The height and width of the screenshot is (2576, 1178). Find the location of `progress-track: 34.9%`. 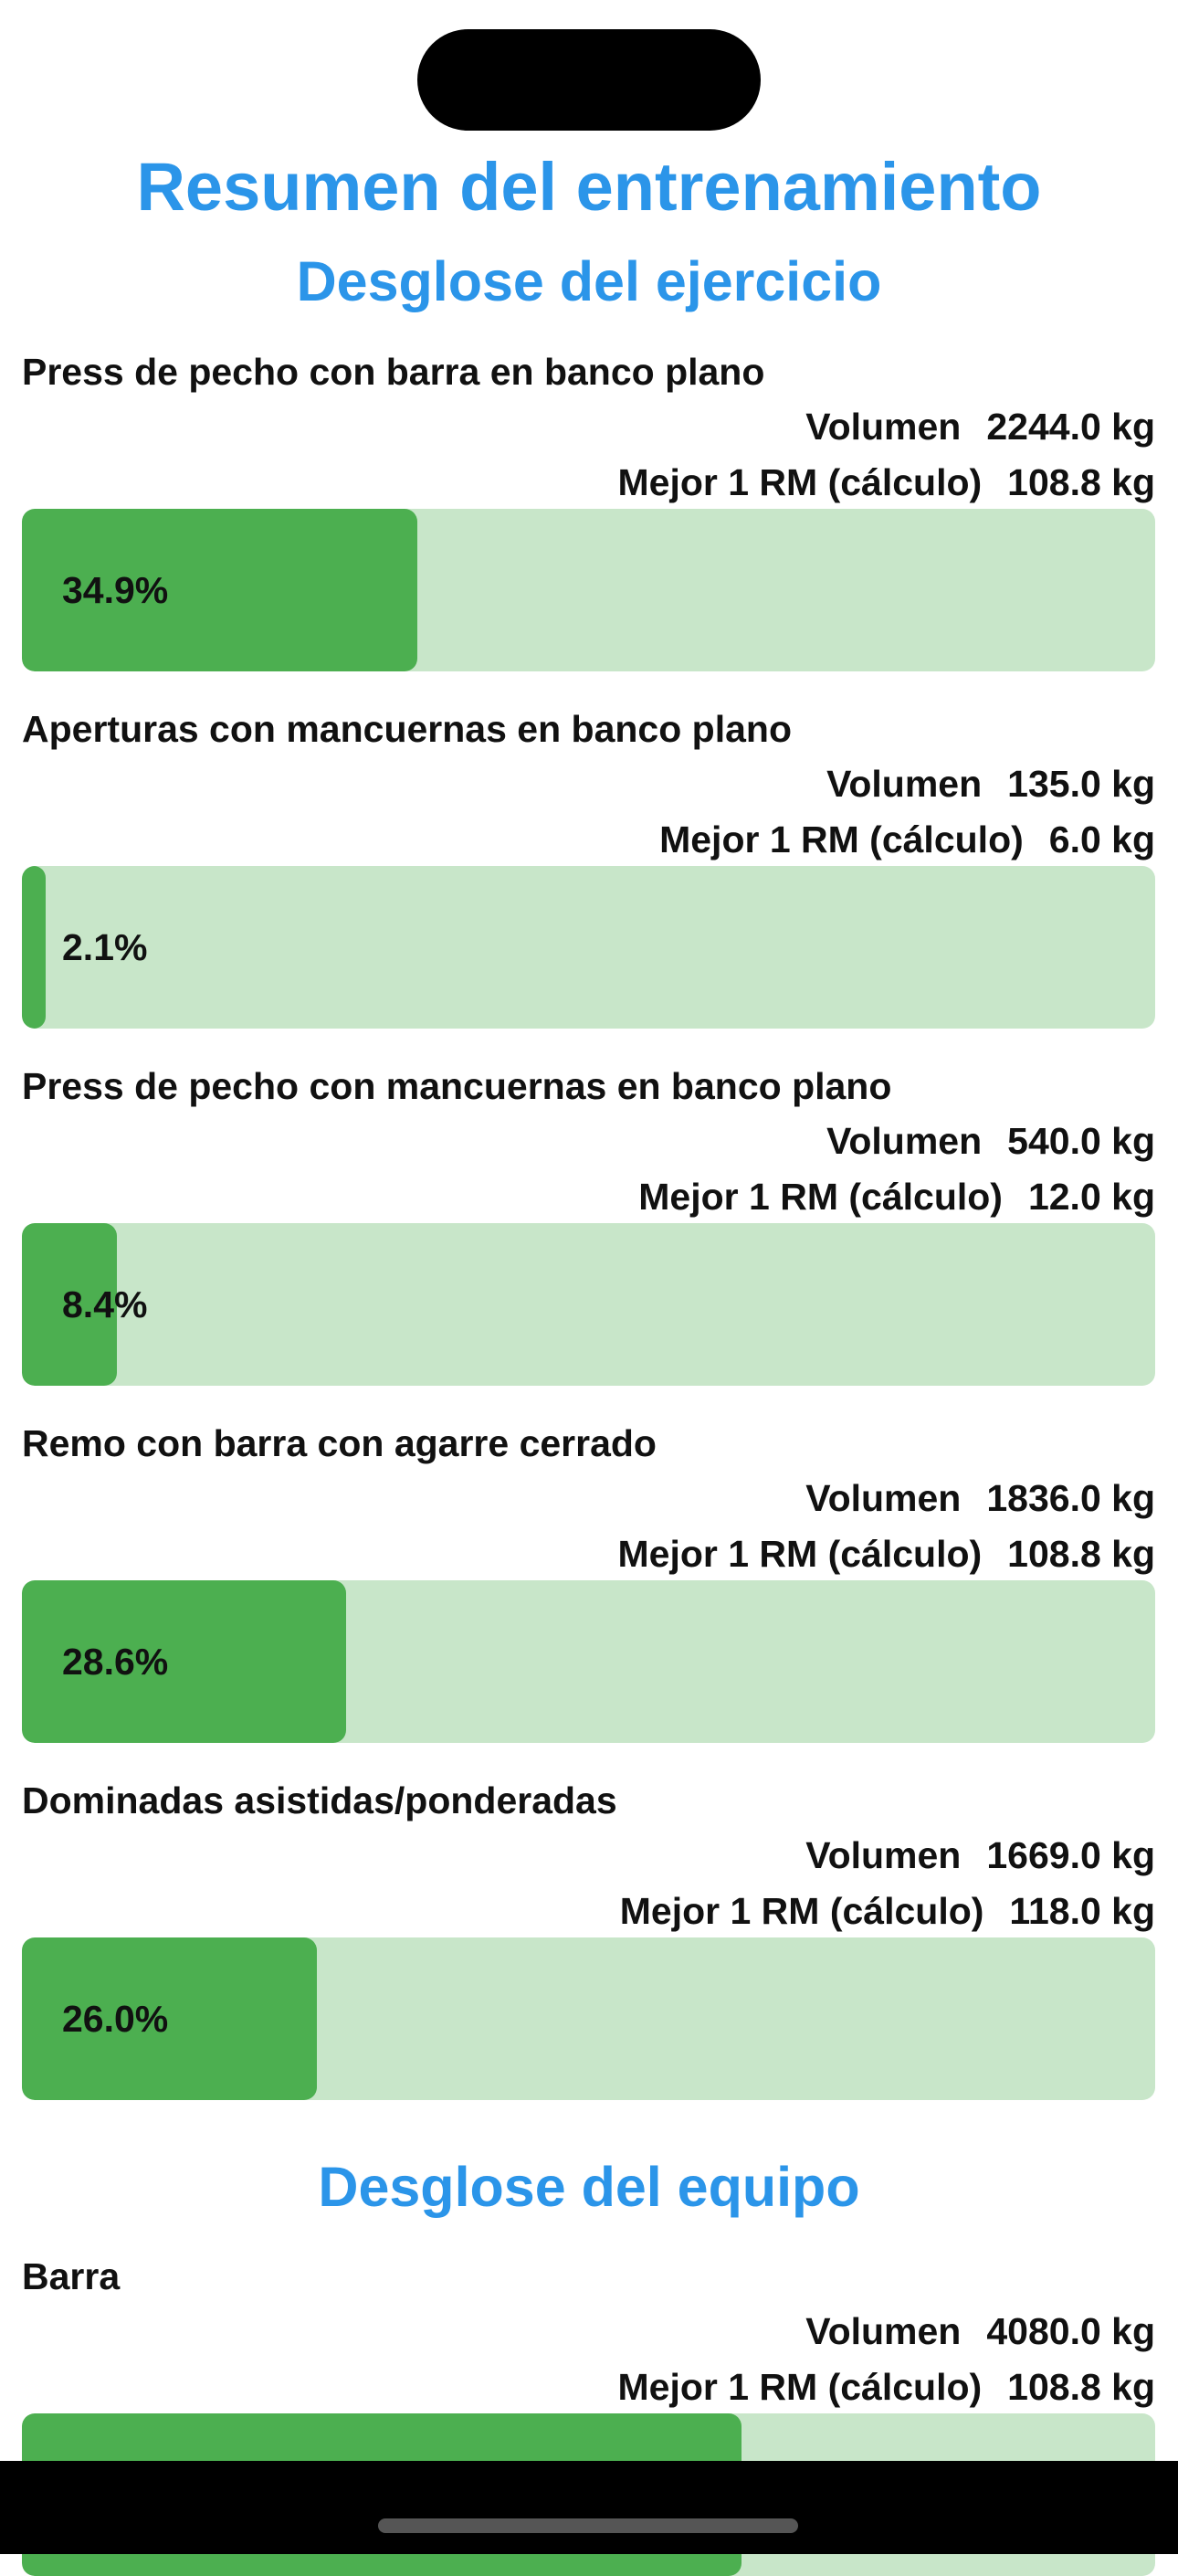

progress-track: 34.9% is located at coordinates (588, 590).